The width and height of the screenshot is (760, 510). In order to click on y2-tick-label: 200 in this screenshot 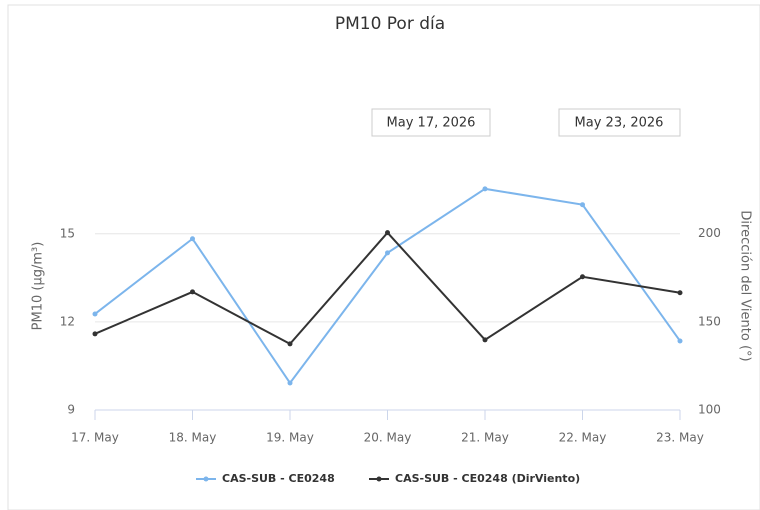, I will do `click(709, 233)`.